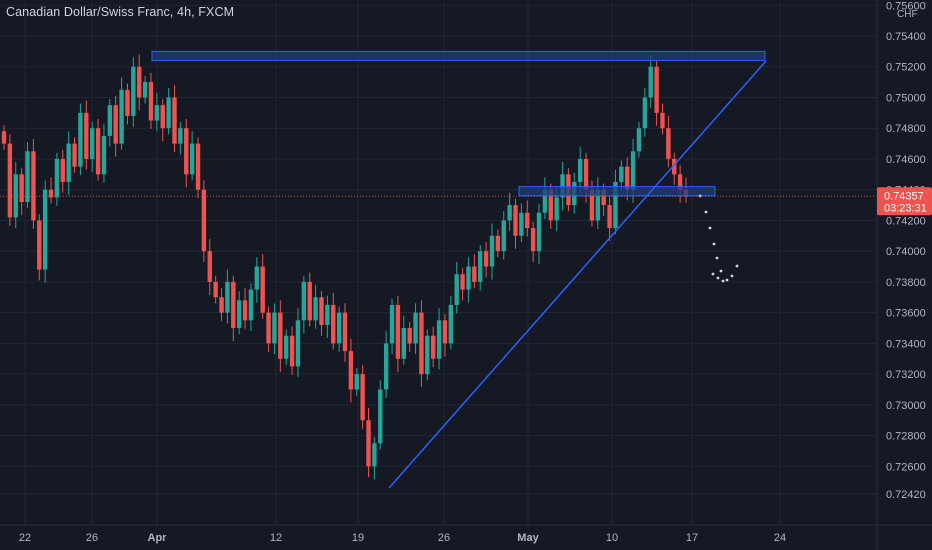  Describe the element at coordinates (120, 12) in the screenshot. I see `chart-title: Canadian Dollar/Swiss Franc, 4h, FXCM` at that location.